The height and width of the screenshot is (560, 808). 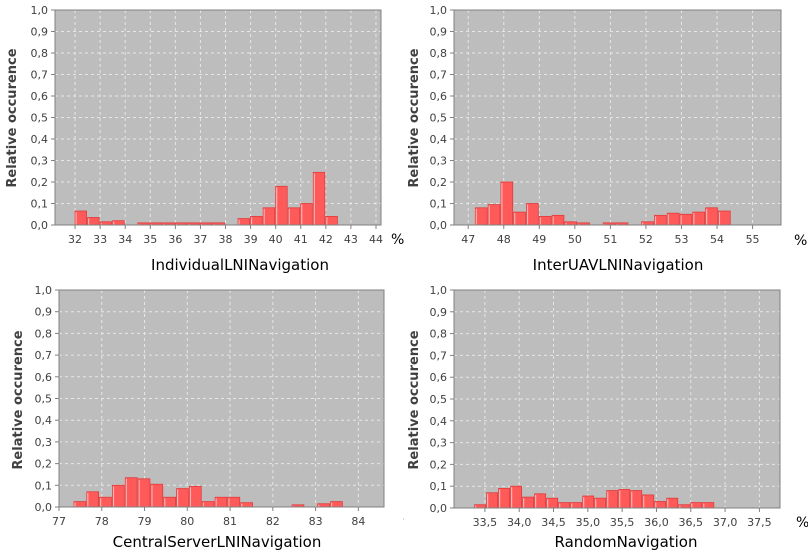 What do you see at coordinates (618, 265) in the screenshot?
I see `x-axis-title: InterUAVLNINavigation` at bounding box center [618, 265].